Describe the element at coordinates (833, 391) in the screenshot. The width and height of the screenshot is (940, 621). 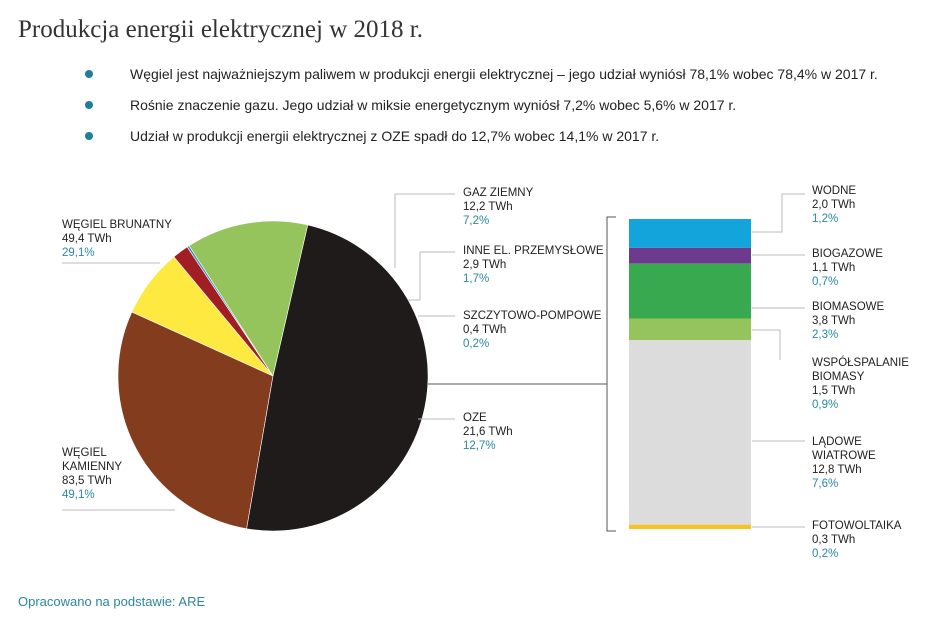
I see `segment-wspolspalanie-biomasy-value-label: 1,5 TWh` at that location.